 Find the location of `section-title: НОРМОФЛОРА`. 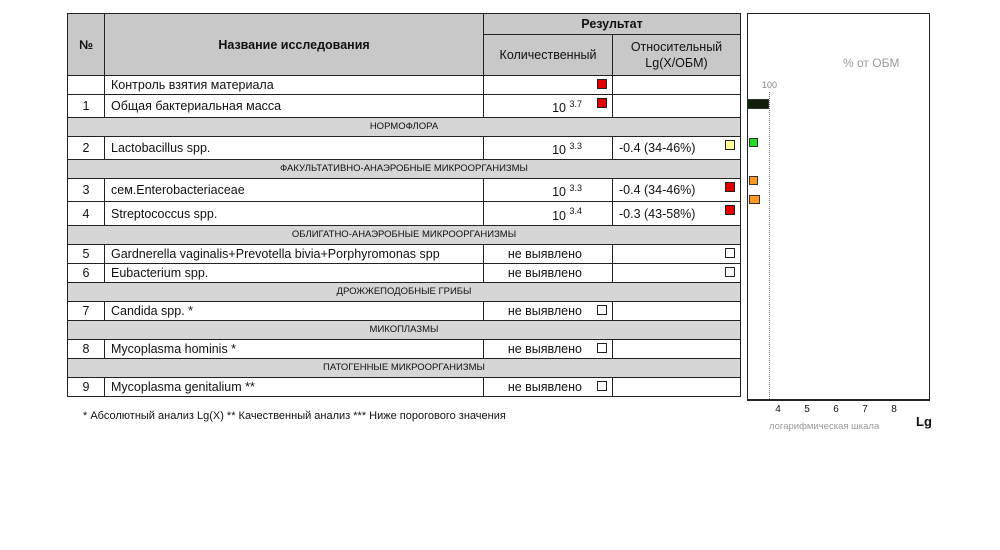

section-title: НОРМОФЛОРА is located at coordinates (404, 127).